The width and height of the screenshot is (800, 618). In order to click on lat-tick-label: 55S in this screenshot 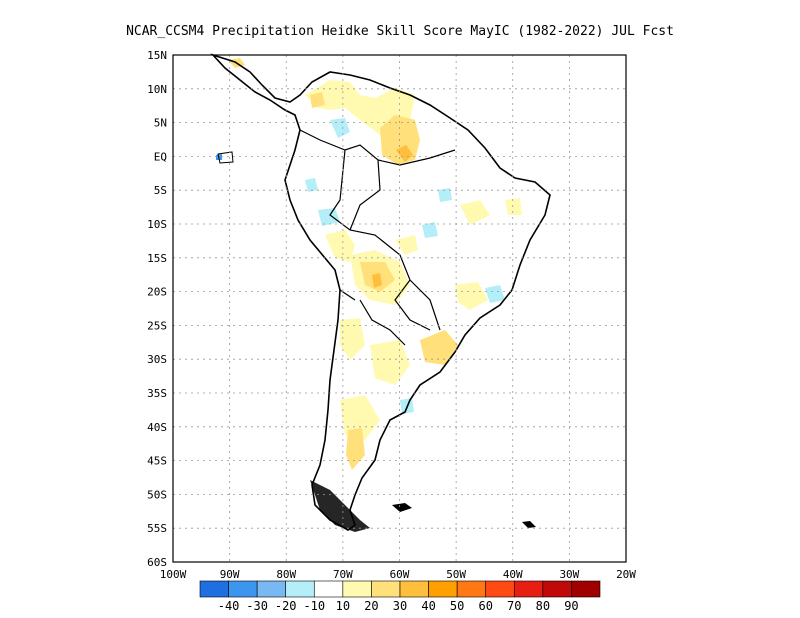, I will do `click(157, 528)`.